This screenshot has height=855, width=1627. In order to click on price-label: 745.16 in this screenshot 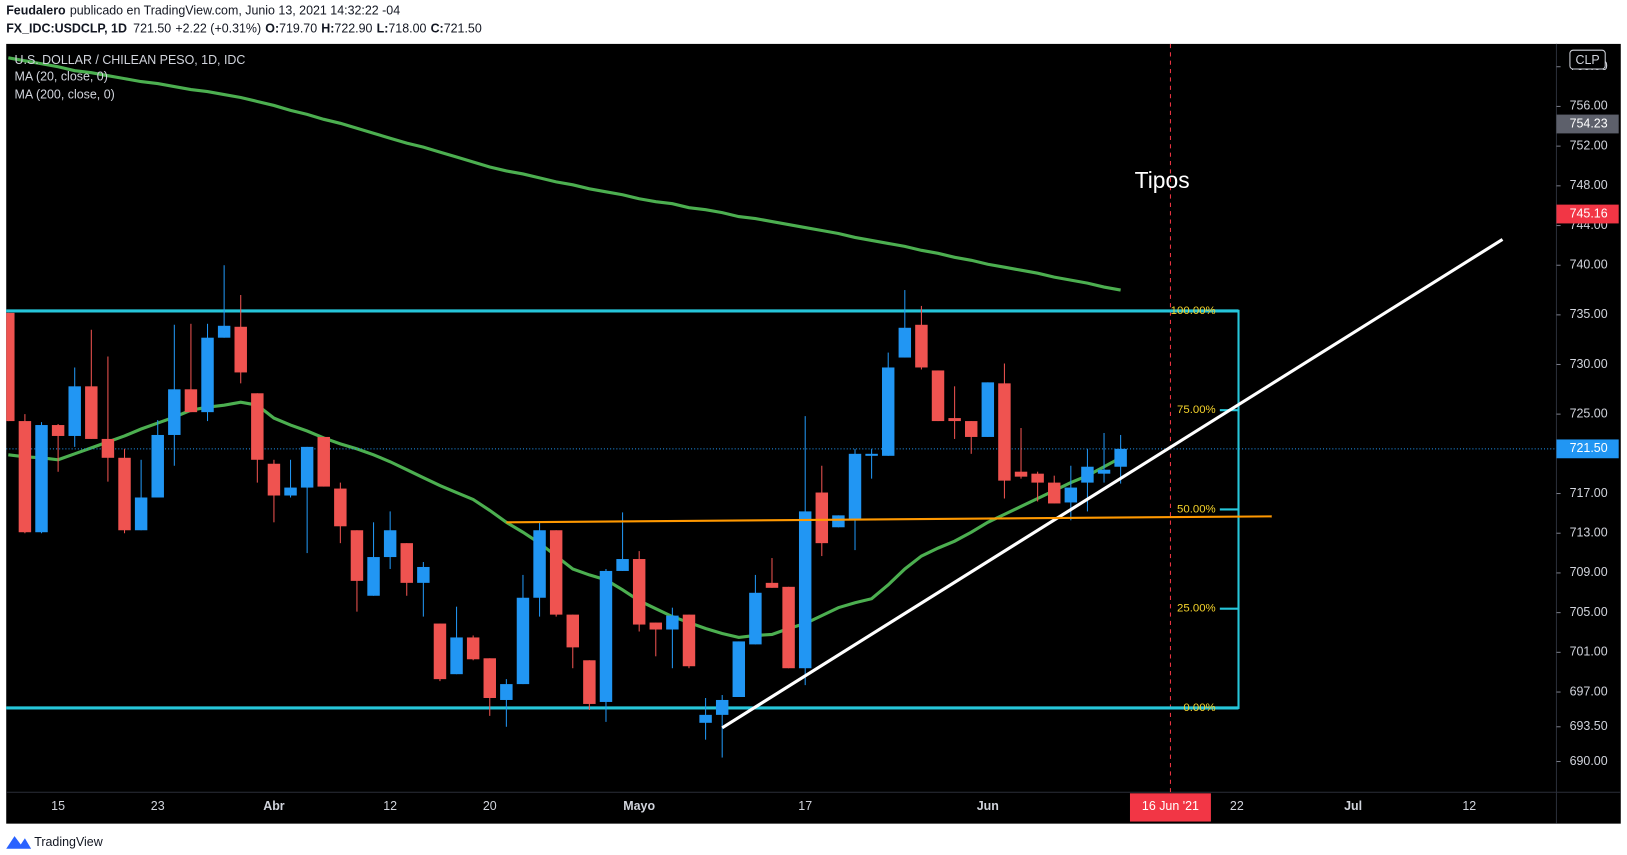, I will do `click(1589, 213)`.